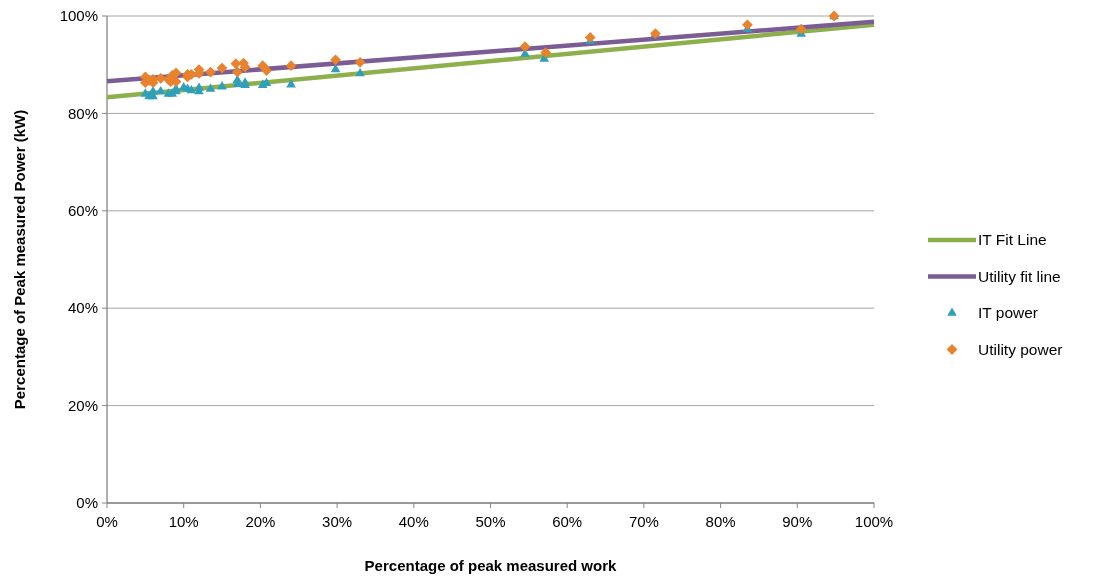  Describe the element at coordinates (107, 521) in the screenshot. I see `x-tick-label: 0%` at that location.